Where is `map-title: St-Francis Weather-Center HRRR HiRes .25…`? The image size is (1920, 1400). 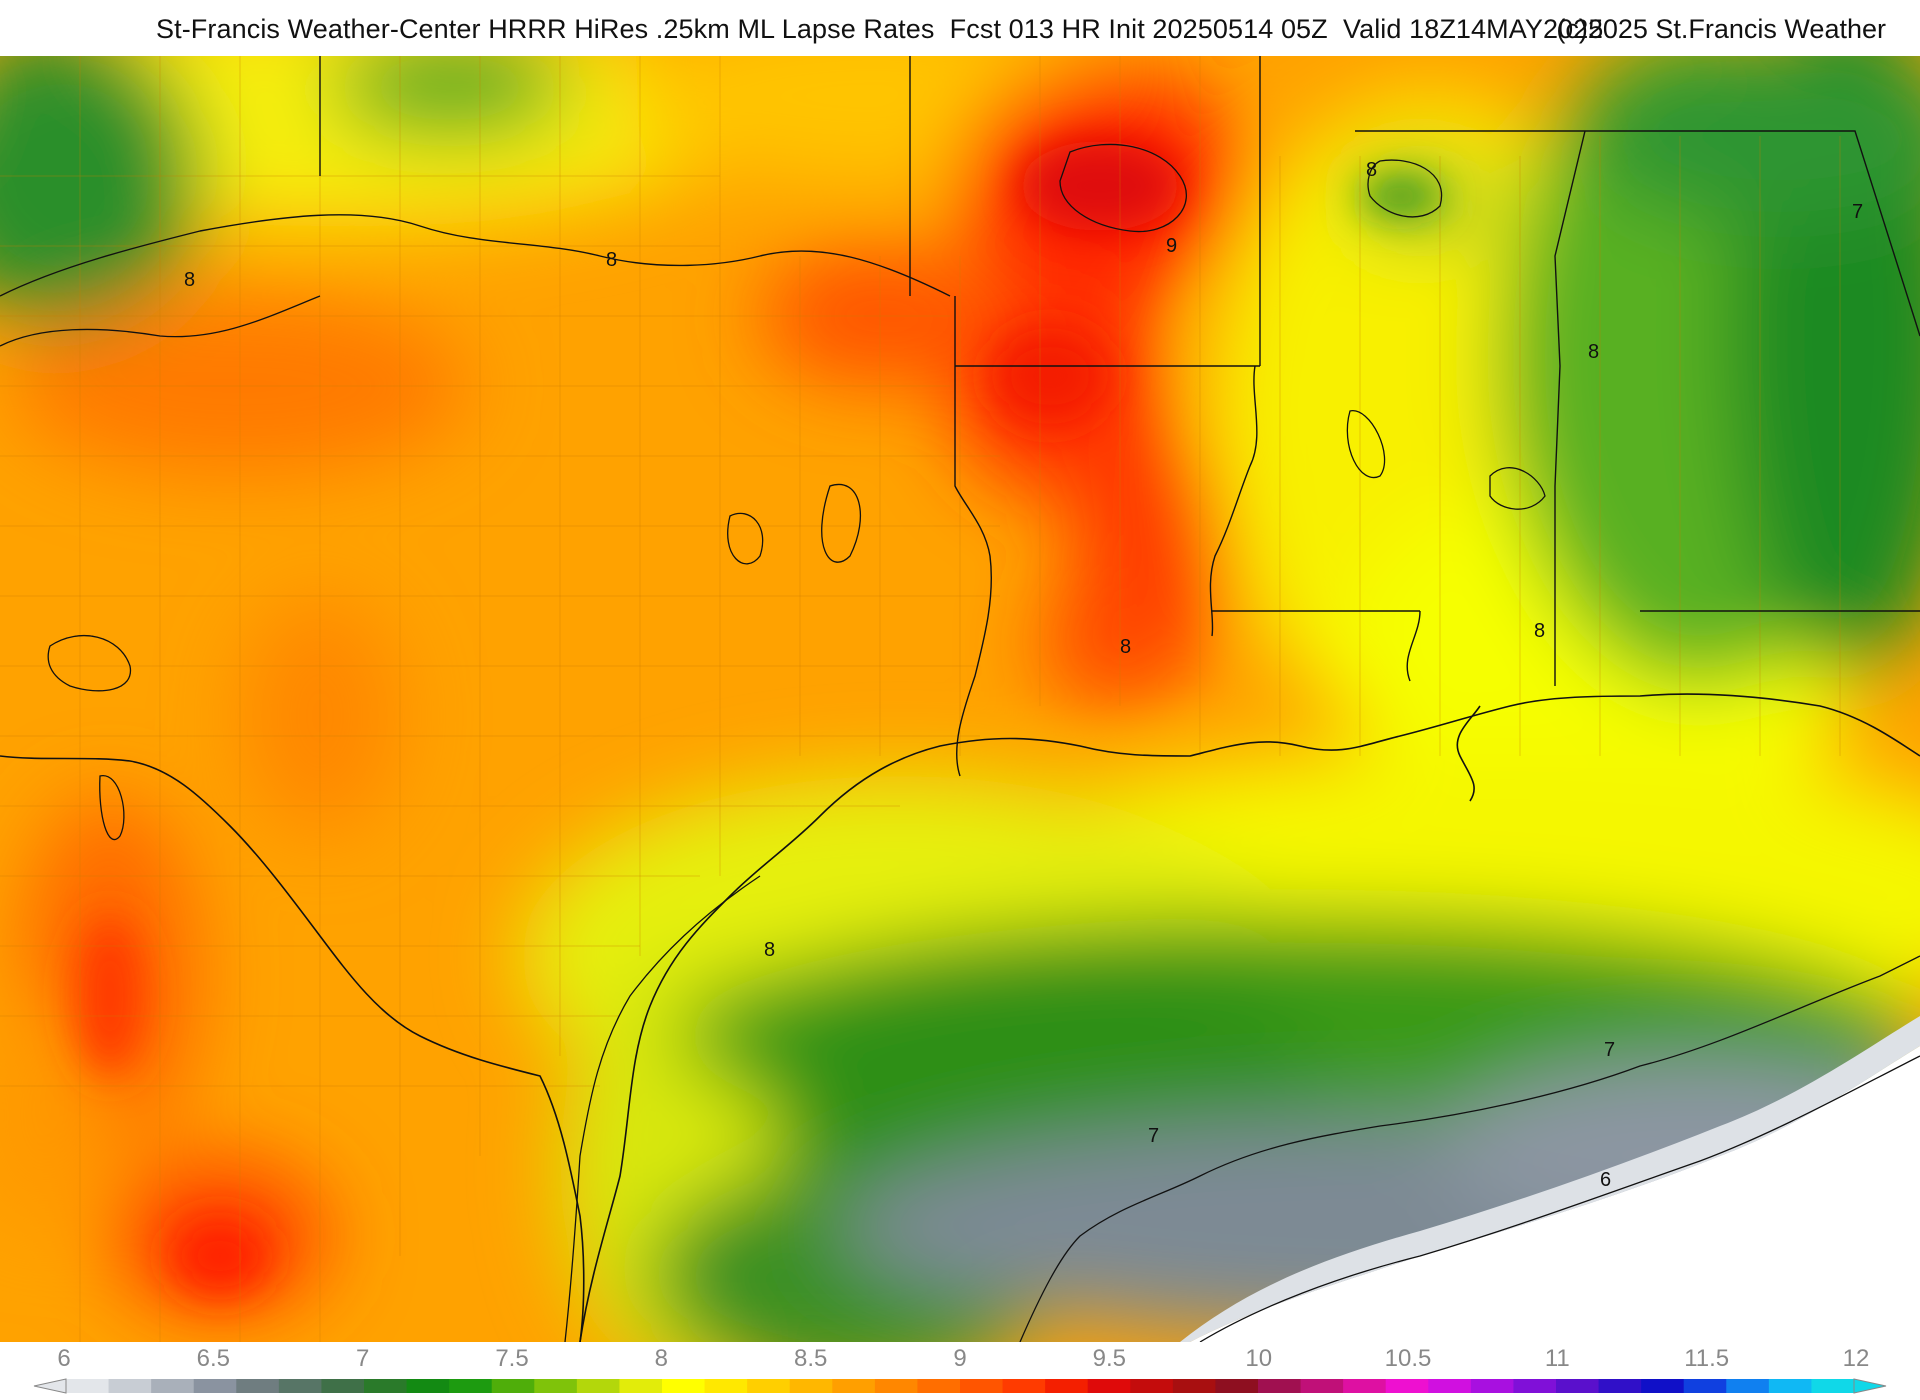
map-title: St-Francis Weather-Center HRRR HiRes .25… is located at coordinates (880, 29).